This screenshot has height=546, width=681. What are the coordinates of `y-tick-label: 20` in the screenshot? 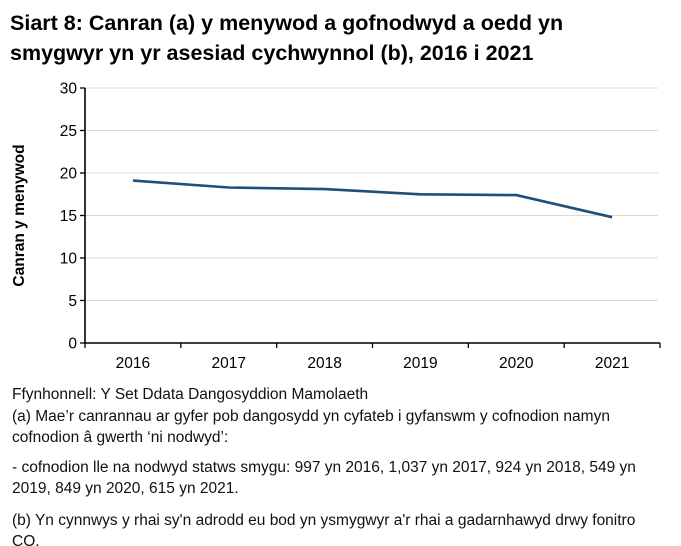 It's located at (69, 174).